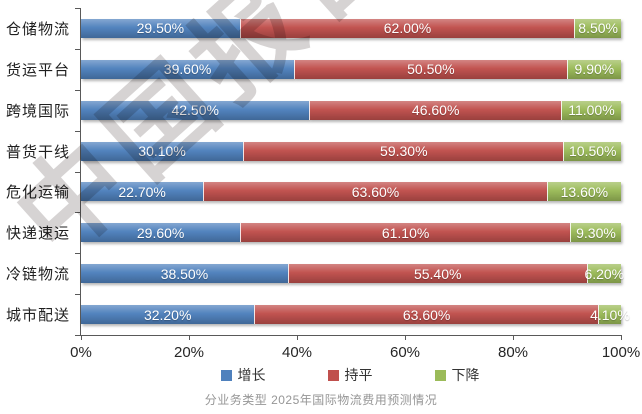 This screenshot has width=642, height=414. I want to click on category-label: 城市配送, so click(38, 316).